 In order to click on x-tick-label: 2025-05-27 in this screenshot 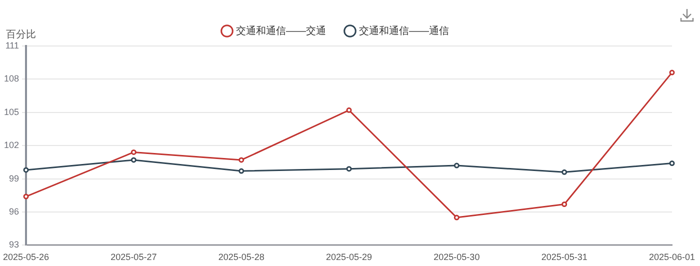, I will do `click(133, 257)`.